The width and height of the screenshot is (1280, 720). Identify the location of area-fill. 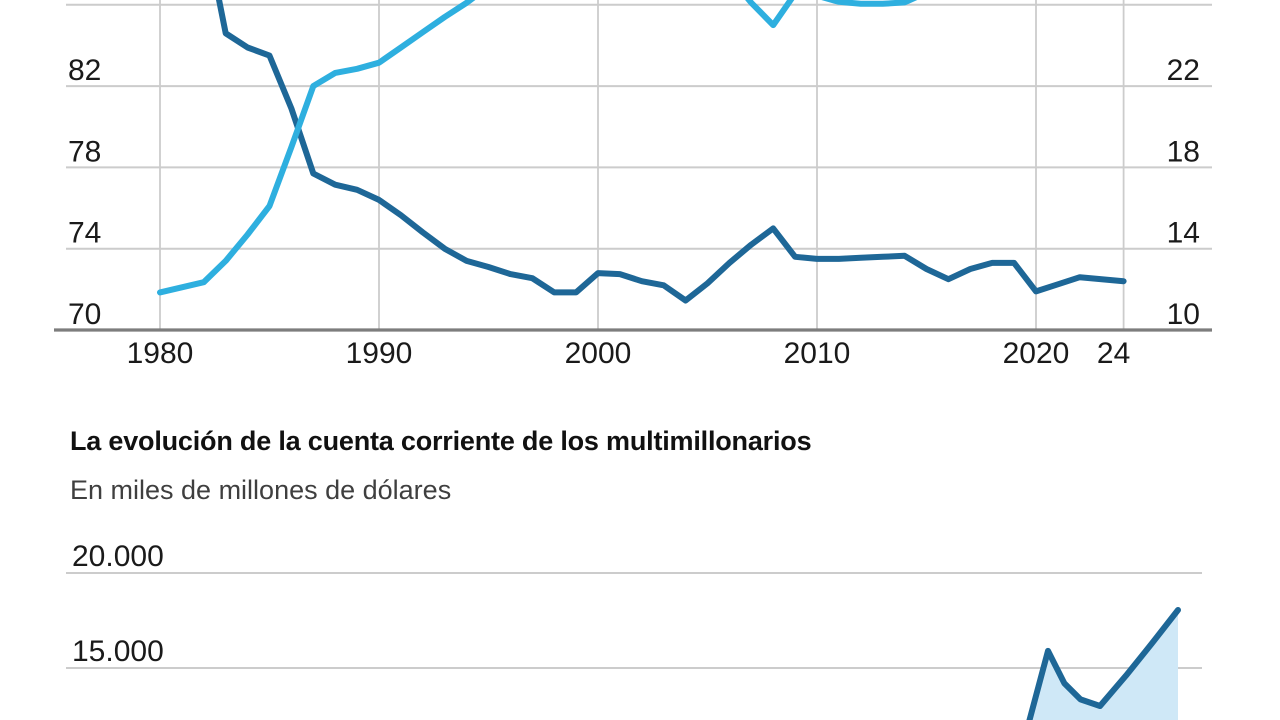
(1103, 665).